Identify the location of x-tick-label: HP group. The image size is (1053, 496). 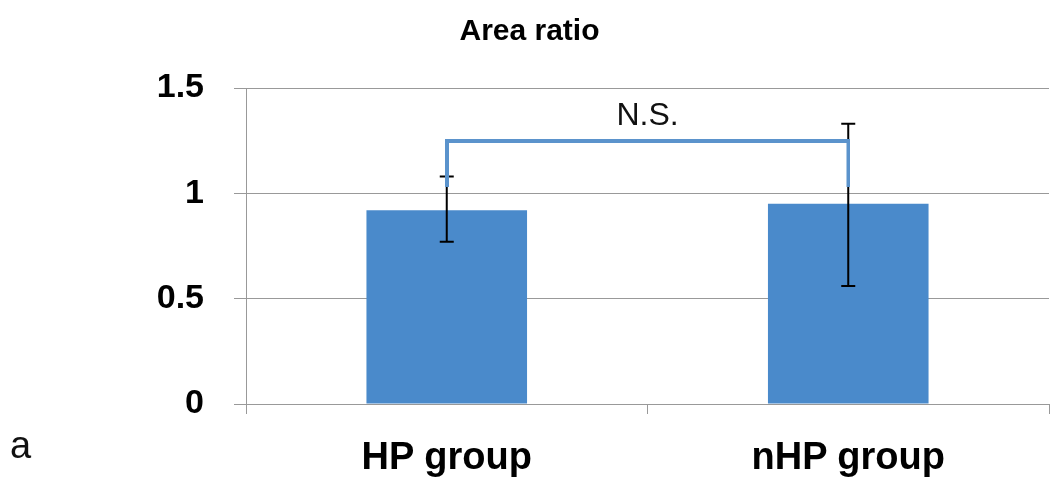
(446, 456).